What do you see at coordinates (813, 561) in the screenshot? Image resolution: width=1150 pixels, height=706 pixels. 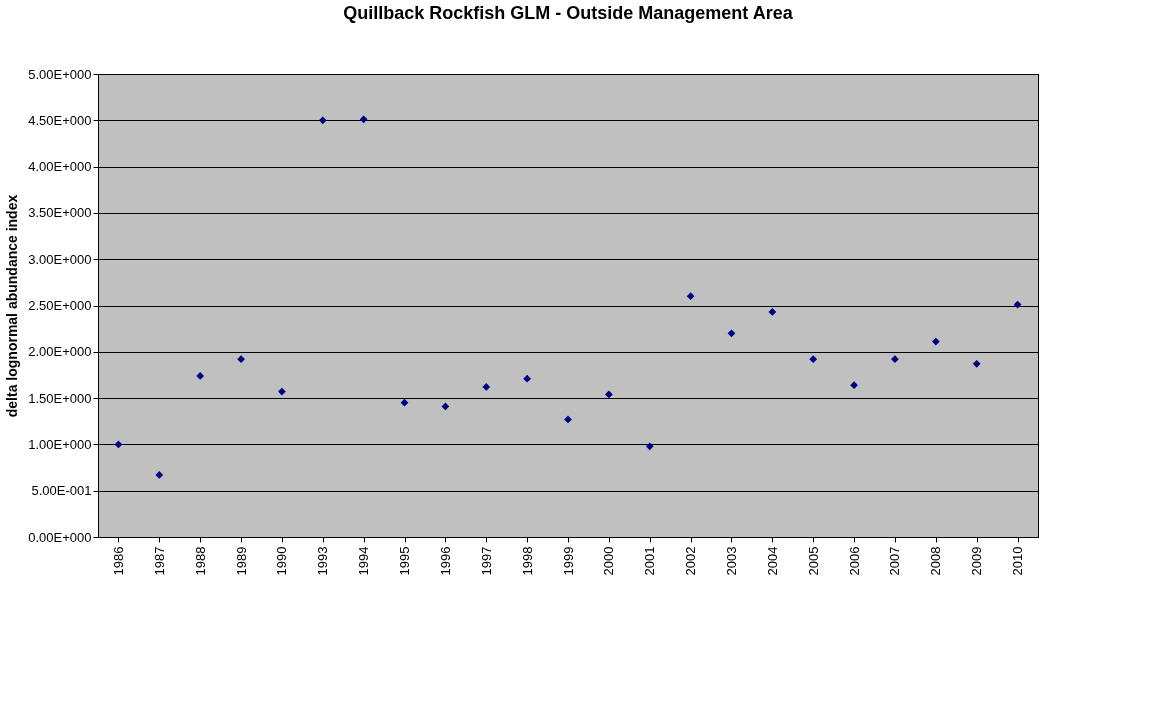 I see `x-tick-label: 2005` at bounding box center [813, 561].